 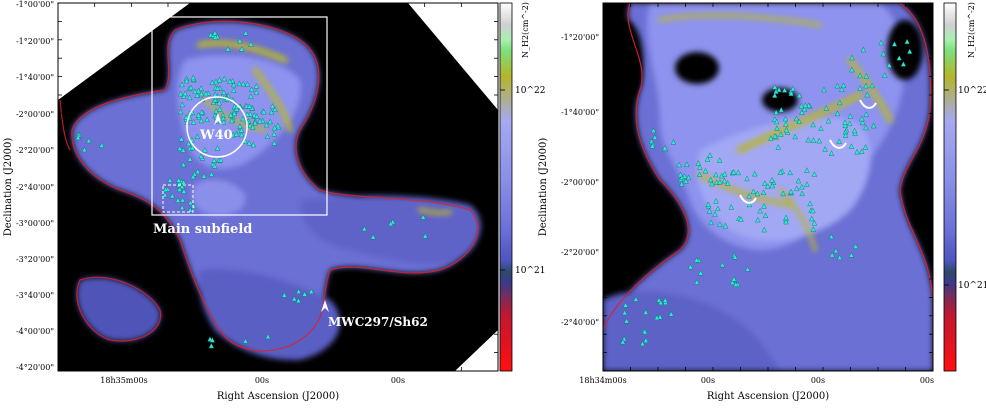 I want to click on colorbar-tick-label: 10^21, so click(x=530, y=271).